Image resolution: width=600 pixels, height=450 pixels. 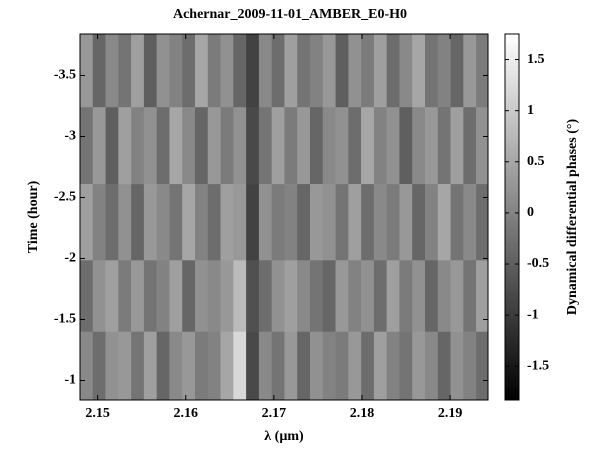 I want to click on colorbar-tick-label: -1, so click(x=533, y=314).